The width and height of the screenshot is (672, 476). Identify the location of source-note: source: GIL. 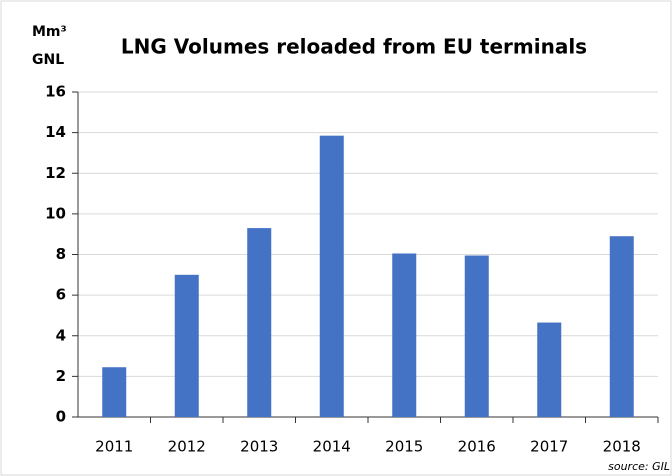
(639, 466).